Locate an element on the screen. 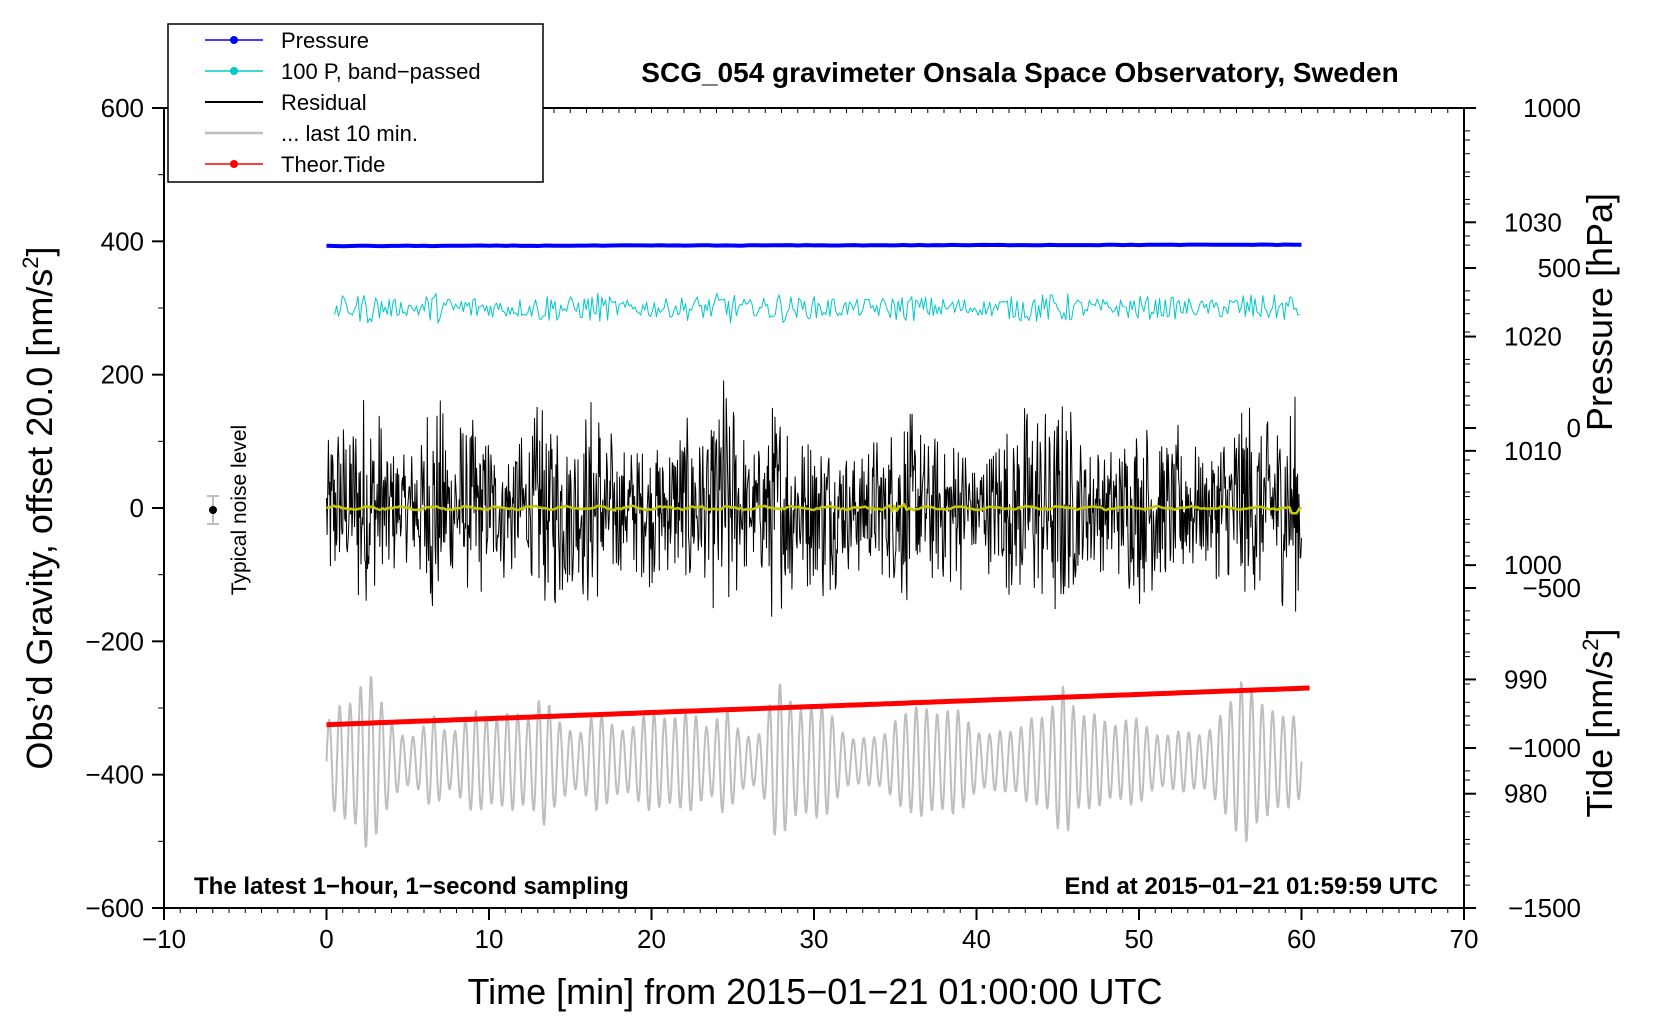 The image size is (1660, 1020). y-tick-label-left: 600 is located at coordinates (122, 108).